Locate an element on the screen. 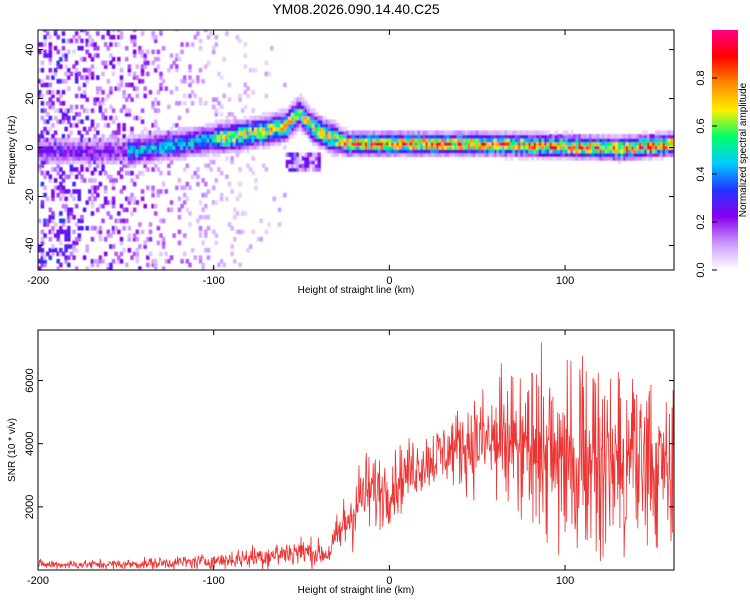  snr-x-axis-label: Height of straight line (km) is located at coordinates (356, 590).